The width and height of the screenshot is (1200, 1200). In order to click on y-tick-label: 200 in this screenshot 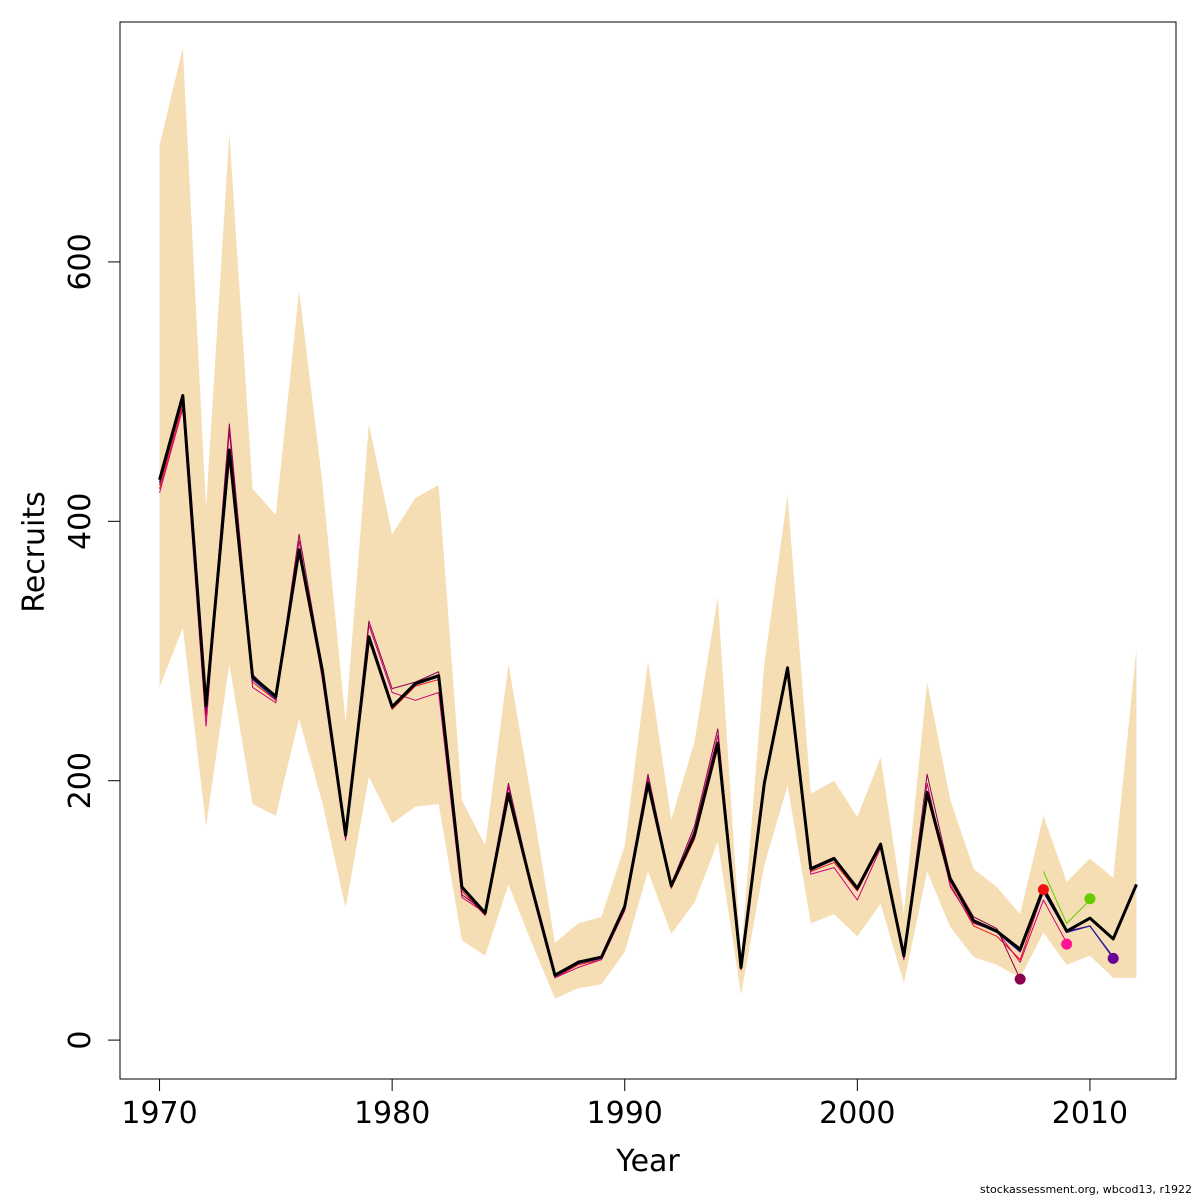, I will do `click(80, 780)`.